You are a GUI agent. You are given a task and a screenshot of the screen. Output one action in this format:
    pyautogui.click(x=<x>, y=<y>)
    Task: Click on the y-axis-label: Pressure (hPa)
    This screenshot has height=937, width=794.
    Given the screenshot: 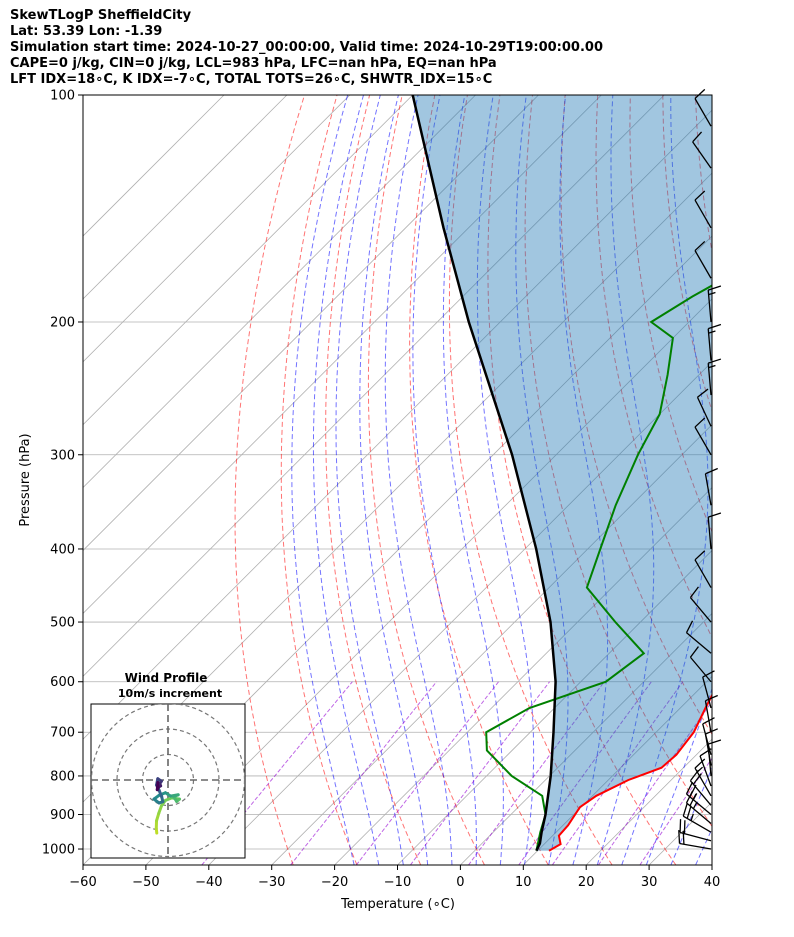 What is the action you would take?
    pyautogui.click(x=25, y=479)
    